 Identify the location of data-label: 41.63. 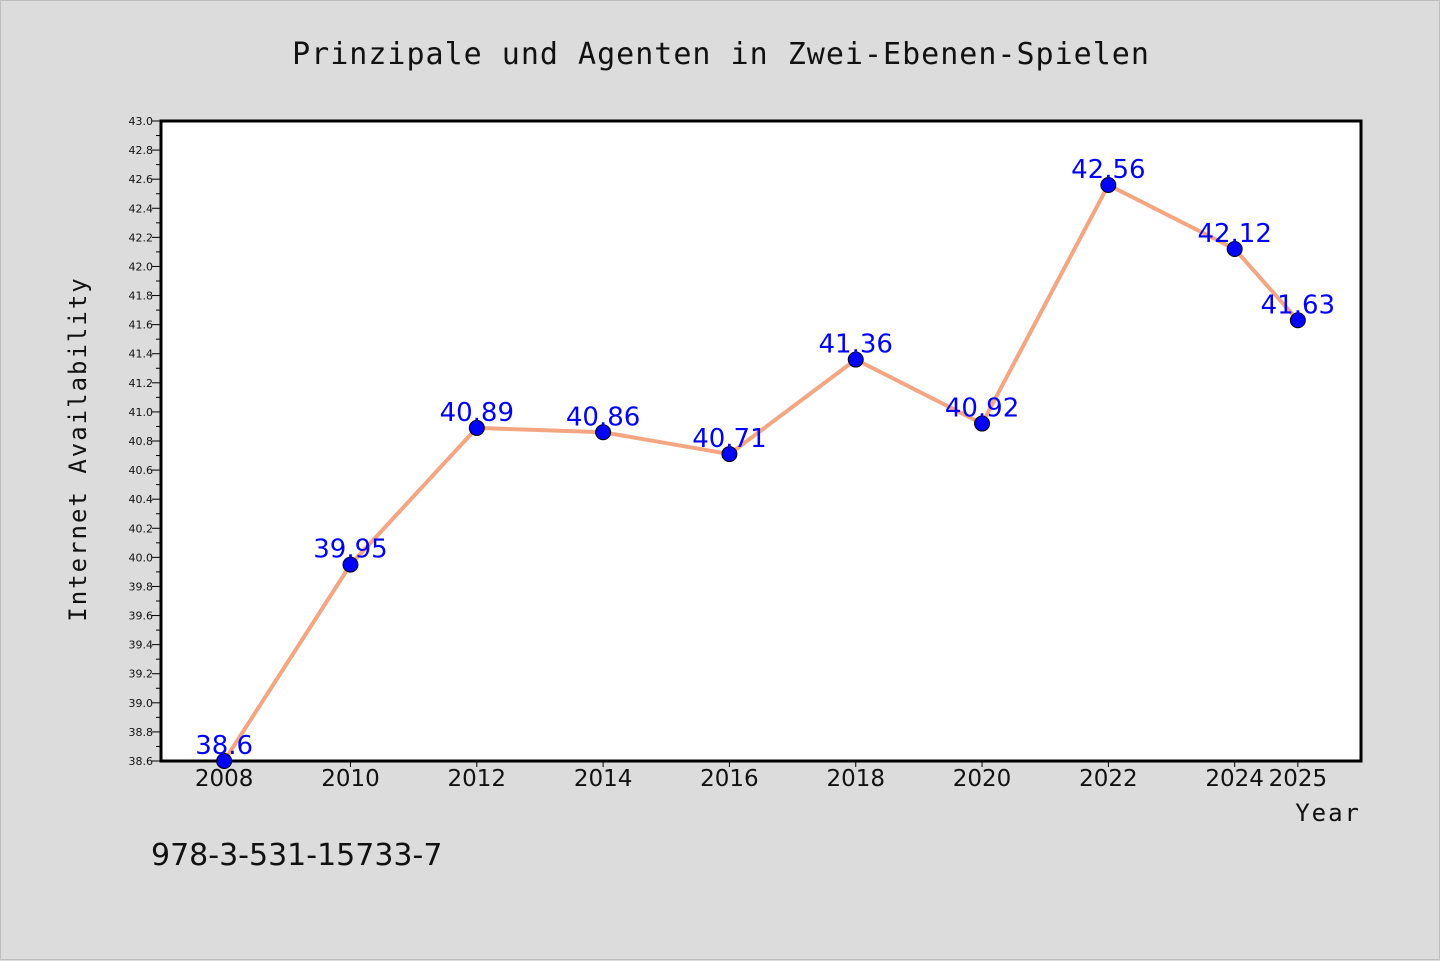
(1298, 305).